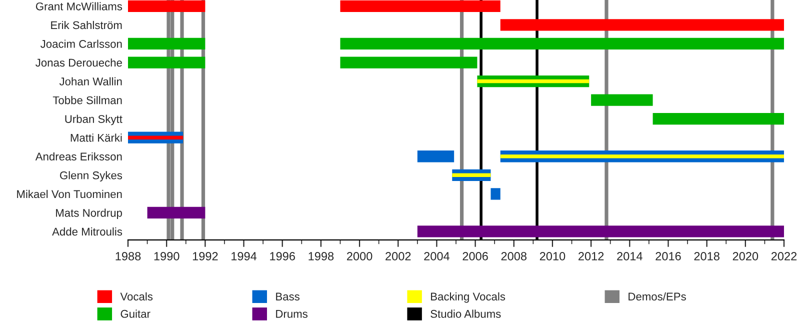 The width and height of the screenshot is (800, 330). I want to click on x-tick-label: 2000, so click(359, 256).